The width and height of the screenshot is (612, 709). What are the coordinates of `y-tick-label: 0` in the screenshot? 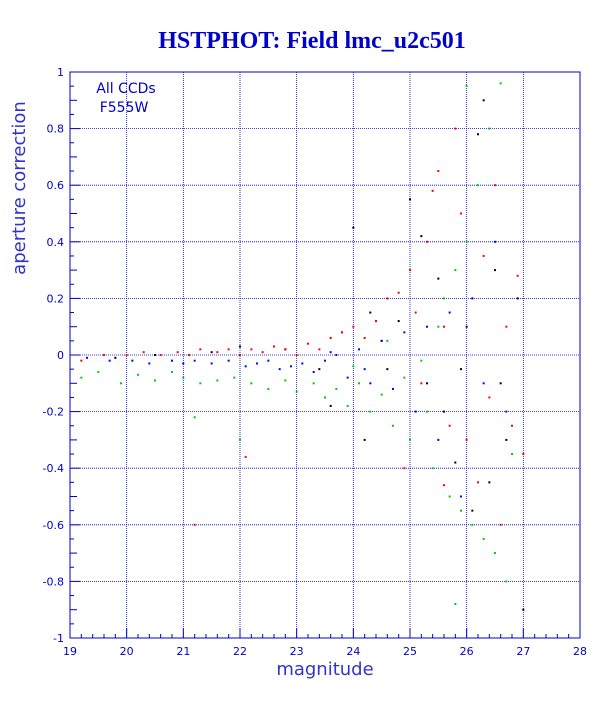 It's located at (60, 355).